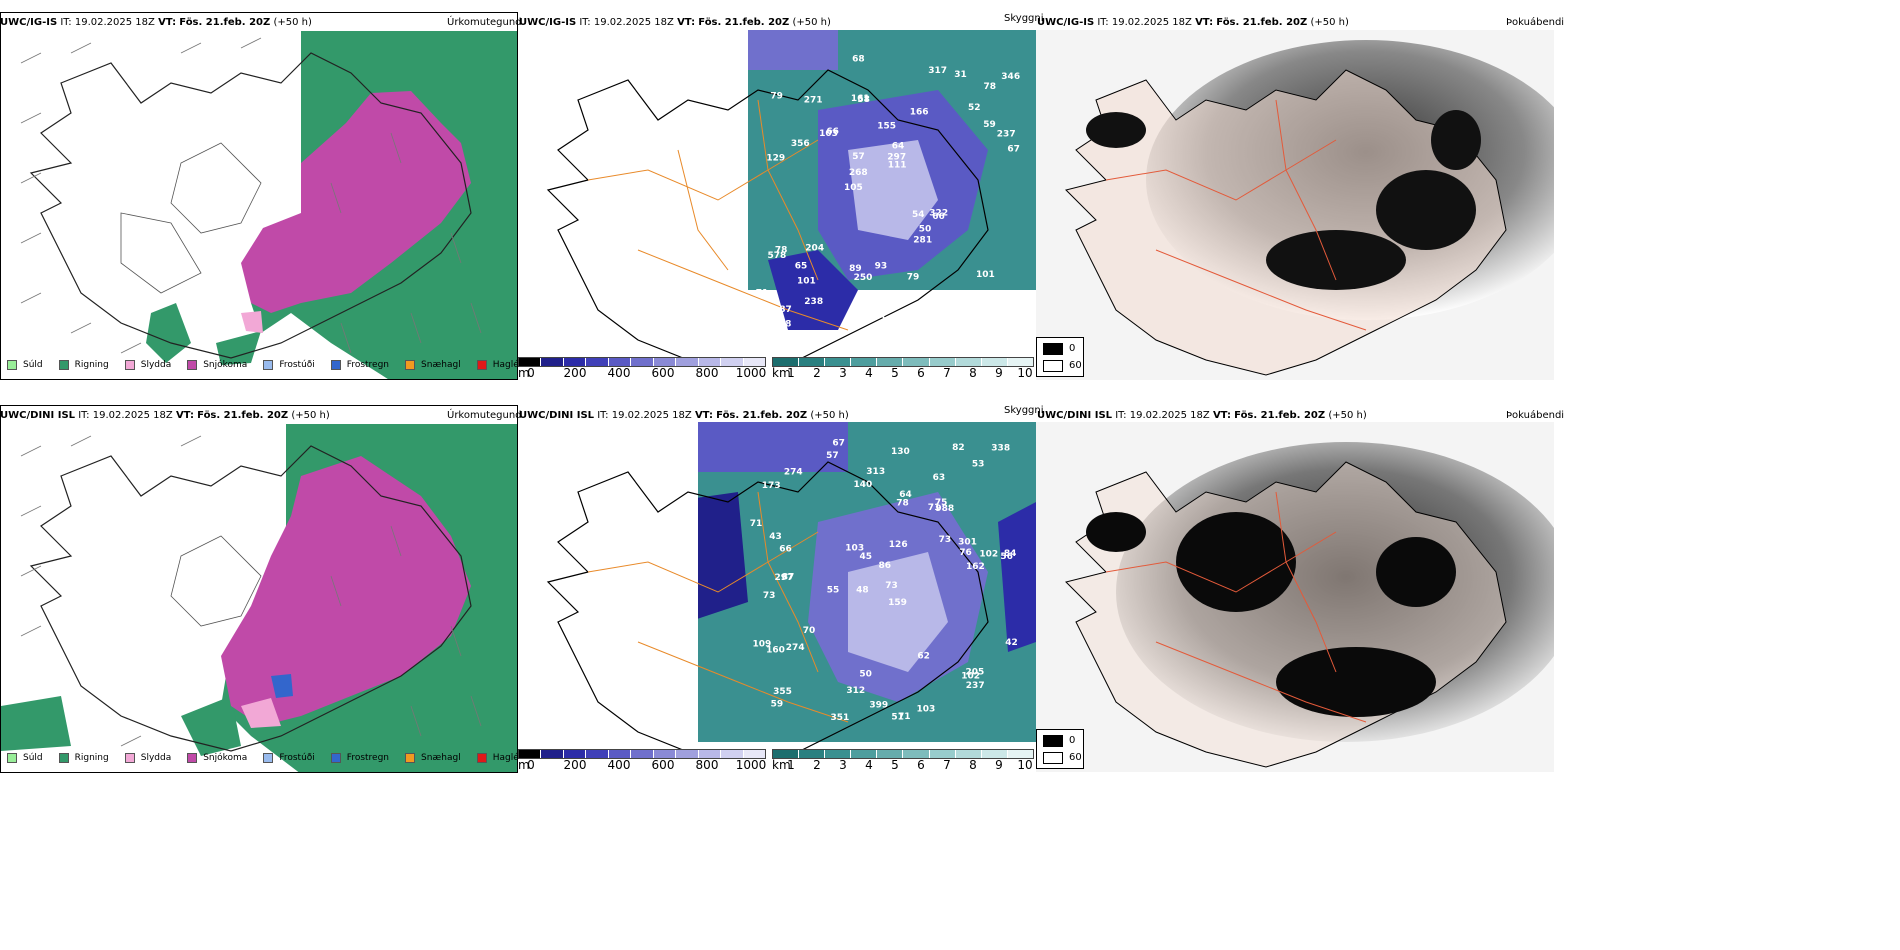 The height and width of the screenshot is (950, 1900). What do you see at coordinates (855, 269) in the screenshot?
I see `cloud-base-label: 89` at bounding box center [855, 269].